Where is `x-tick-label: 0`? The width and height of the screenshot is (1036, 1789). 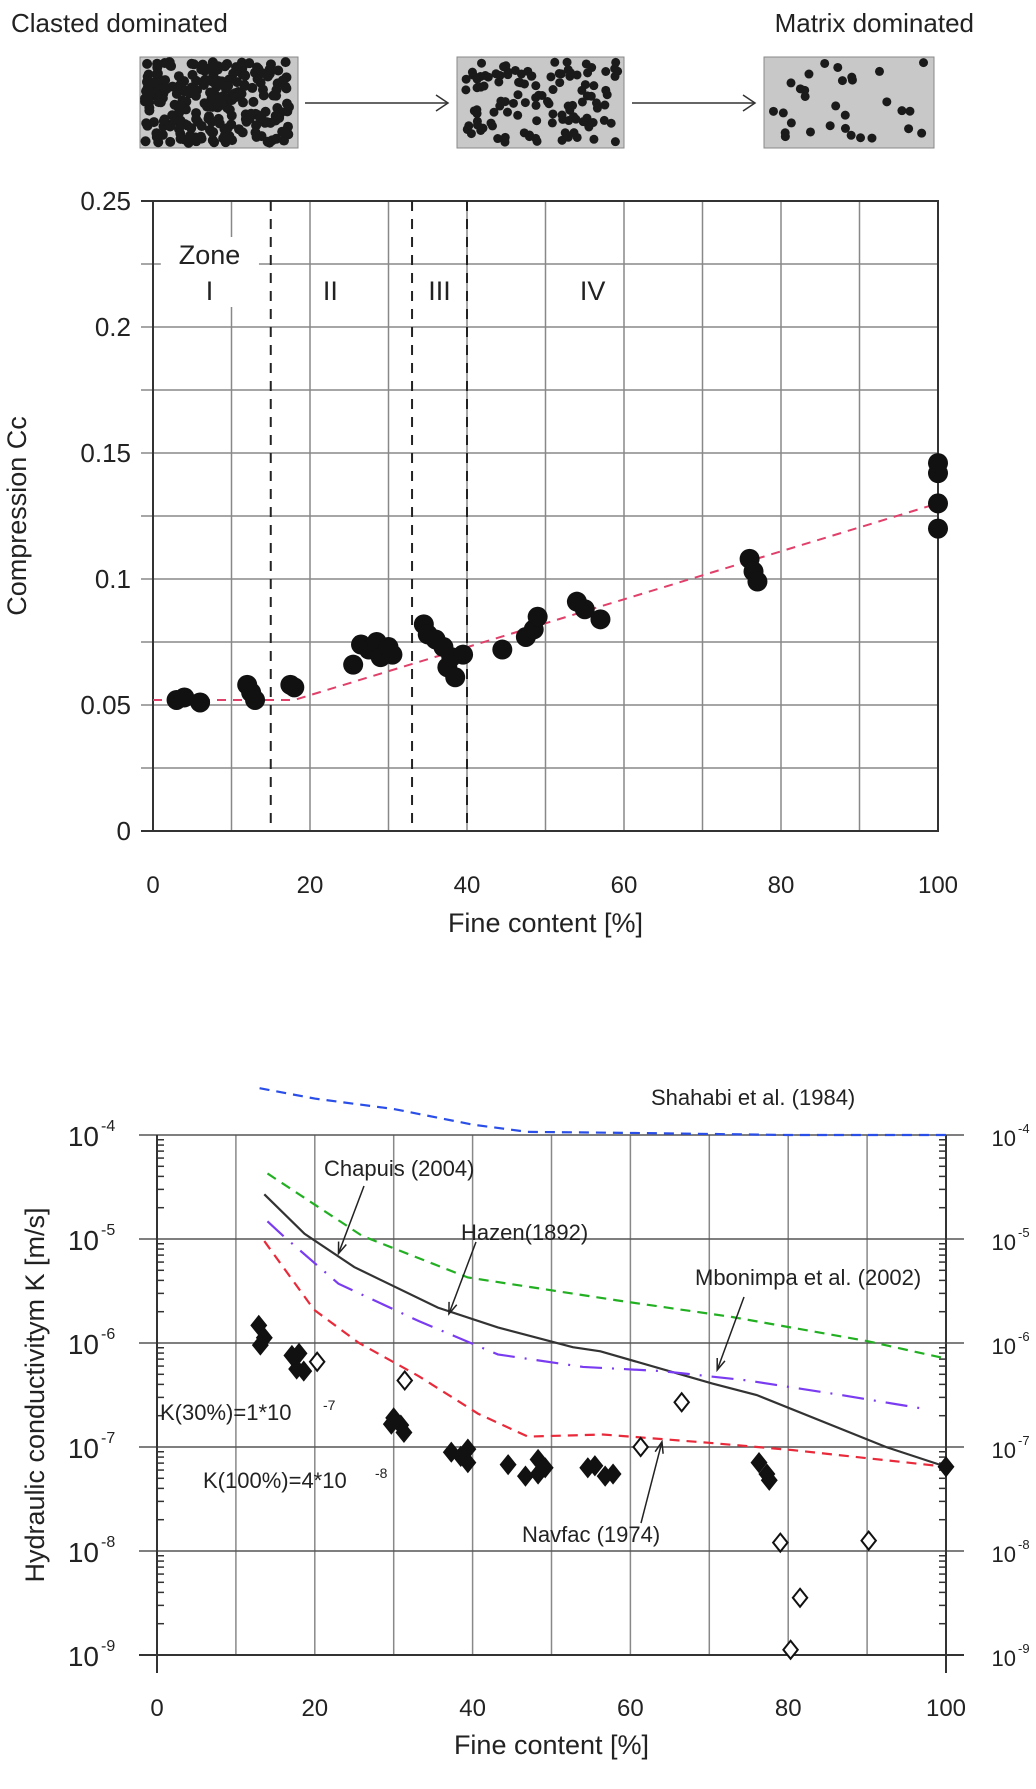
x-tick-label: 0 is located at coordinates (152, 885).